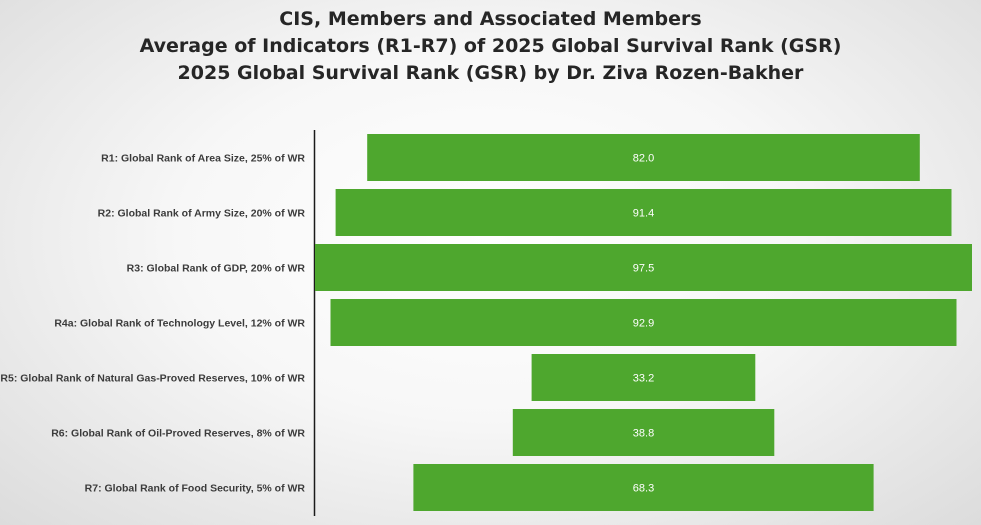 The height and width of the screenshot is (525, 981). I want to click on value-label-1: 82.0, so click(643, 159).